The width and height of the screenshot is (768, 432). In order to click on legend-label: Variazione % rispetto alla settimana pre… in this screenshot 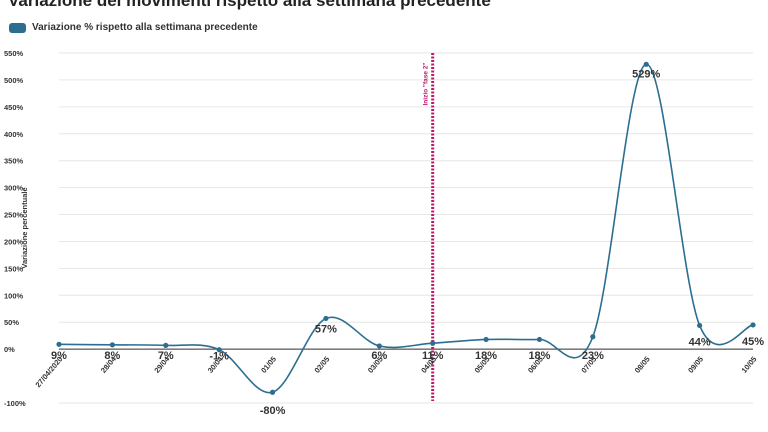, I will do `click(145, 27)`.